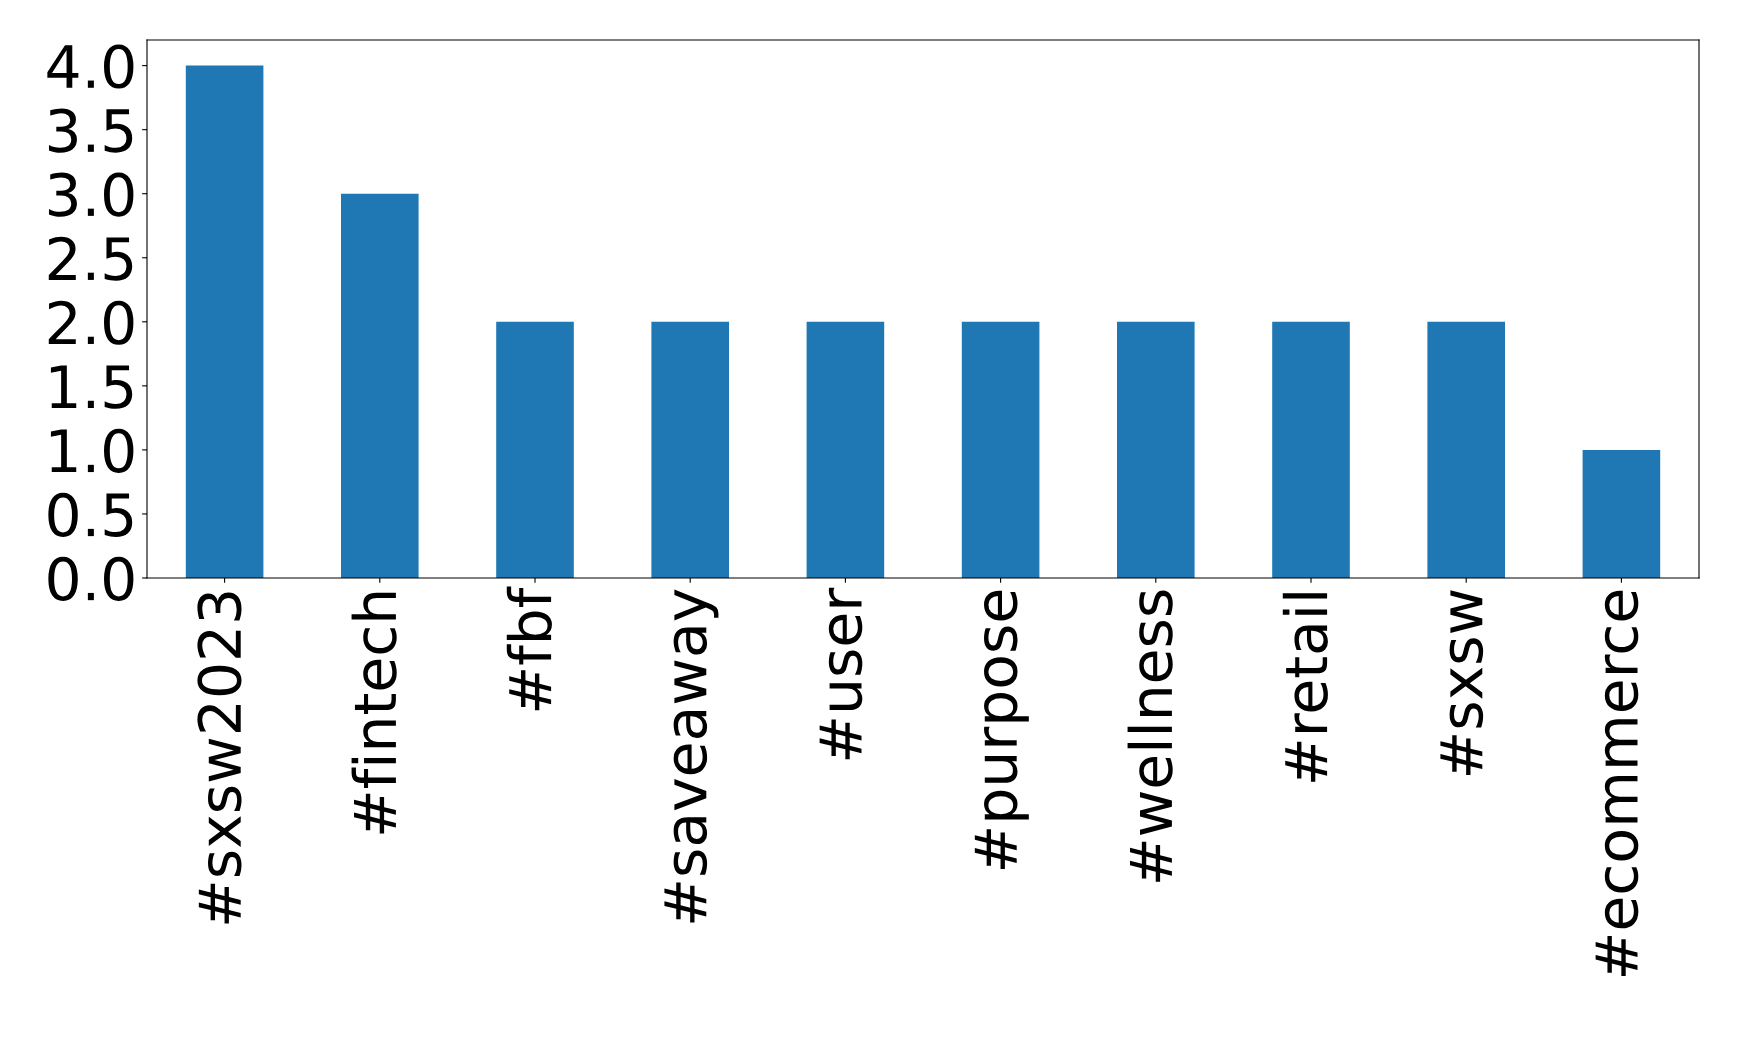 Image resolution: width=1739 pixels, height=1049 pixels. I want to click on x-tick-label: #saveaway, so click(691, 756).